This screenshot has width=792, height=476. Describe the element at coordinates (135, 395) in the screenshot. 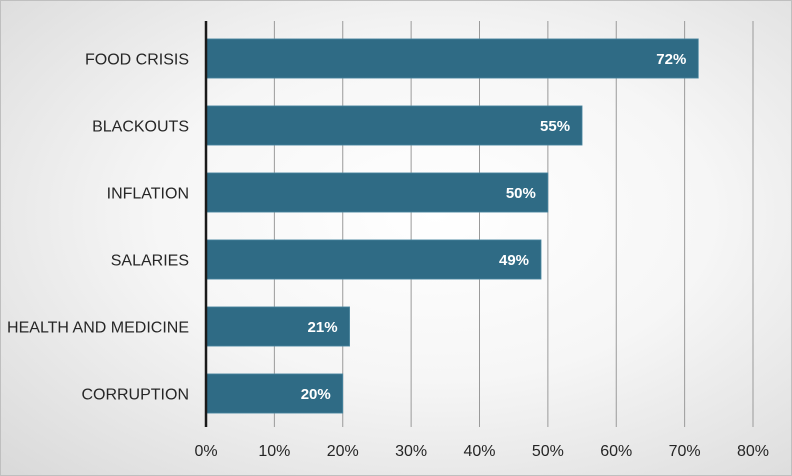

I see `category-label: CORRUPTION` at that location.